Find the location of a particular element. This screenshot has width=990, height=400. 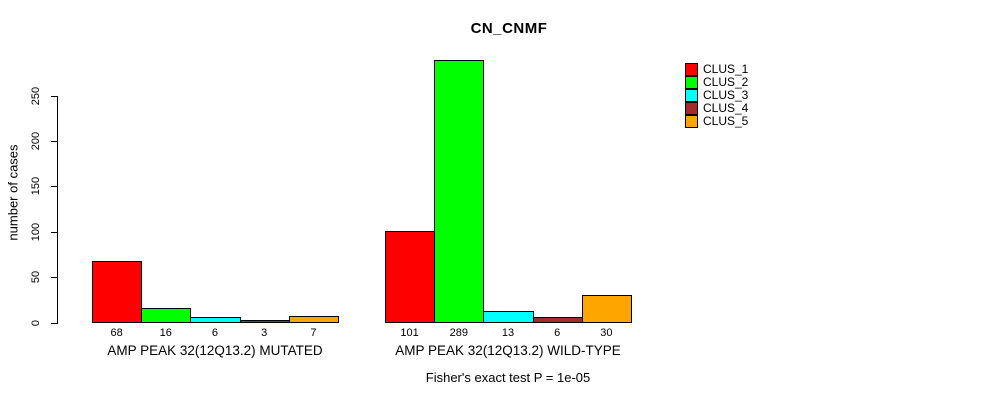

legend-label: CLUS_4 is located at coordinates (726, 108).